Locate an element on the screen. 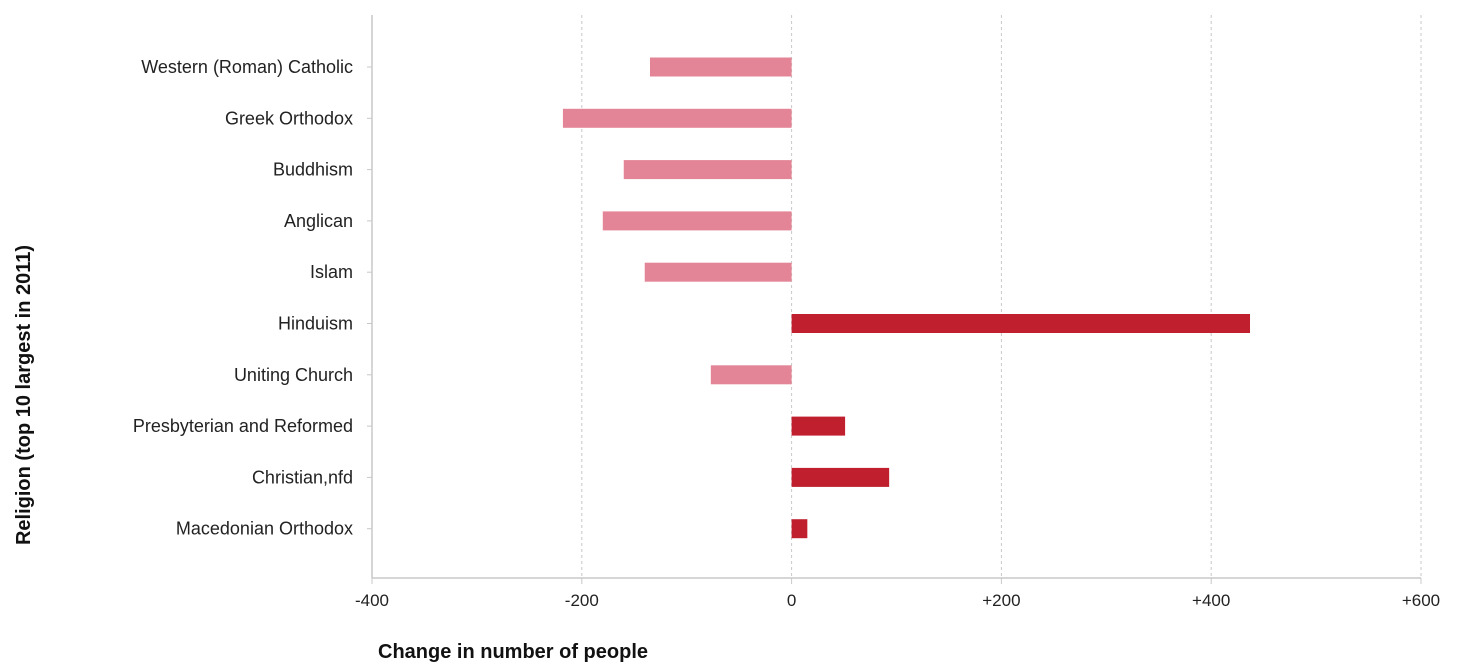  category-label: Hinduism is located at coordinates (315, 324).